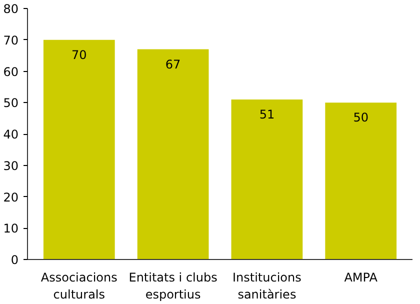 This screenshot has height=304, width=420. Describe the element at coordinates (79, 286) in the screenshot. I see `x-tick-label: Associacions culturals` at that location.